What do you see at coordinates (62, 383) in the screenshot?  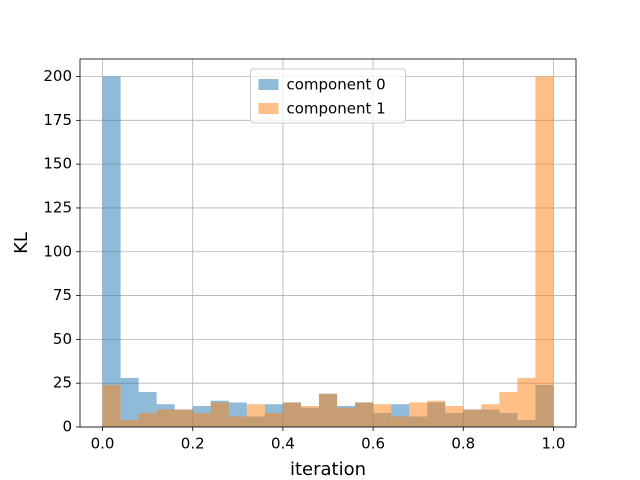 I see `y-tick-label: 25` at bounding box center [62, 383].